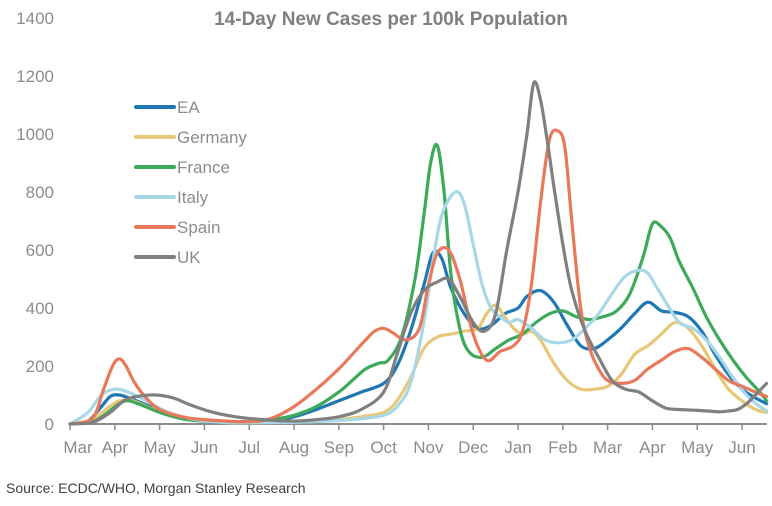 Image resolution: width=772 pixels, height=506 pixels. Describe the element at coordinates (35, 134) in the screenshot. I see `y-tick-label: 1000` at that location.